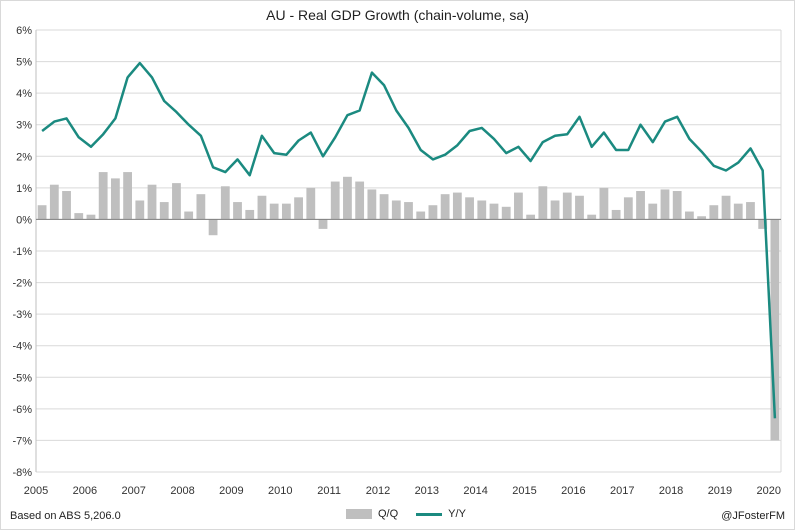 This screenshot has height=530, width=795. I want to click on x-tick-label: 2008, so click(182, 491).